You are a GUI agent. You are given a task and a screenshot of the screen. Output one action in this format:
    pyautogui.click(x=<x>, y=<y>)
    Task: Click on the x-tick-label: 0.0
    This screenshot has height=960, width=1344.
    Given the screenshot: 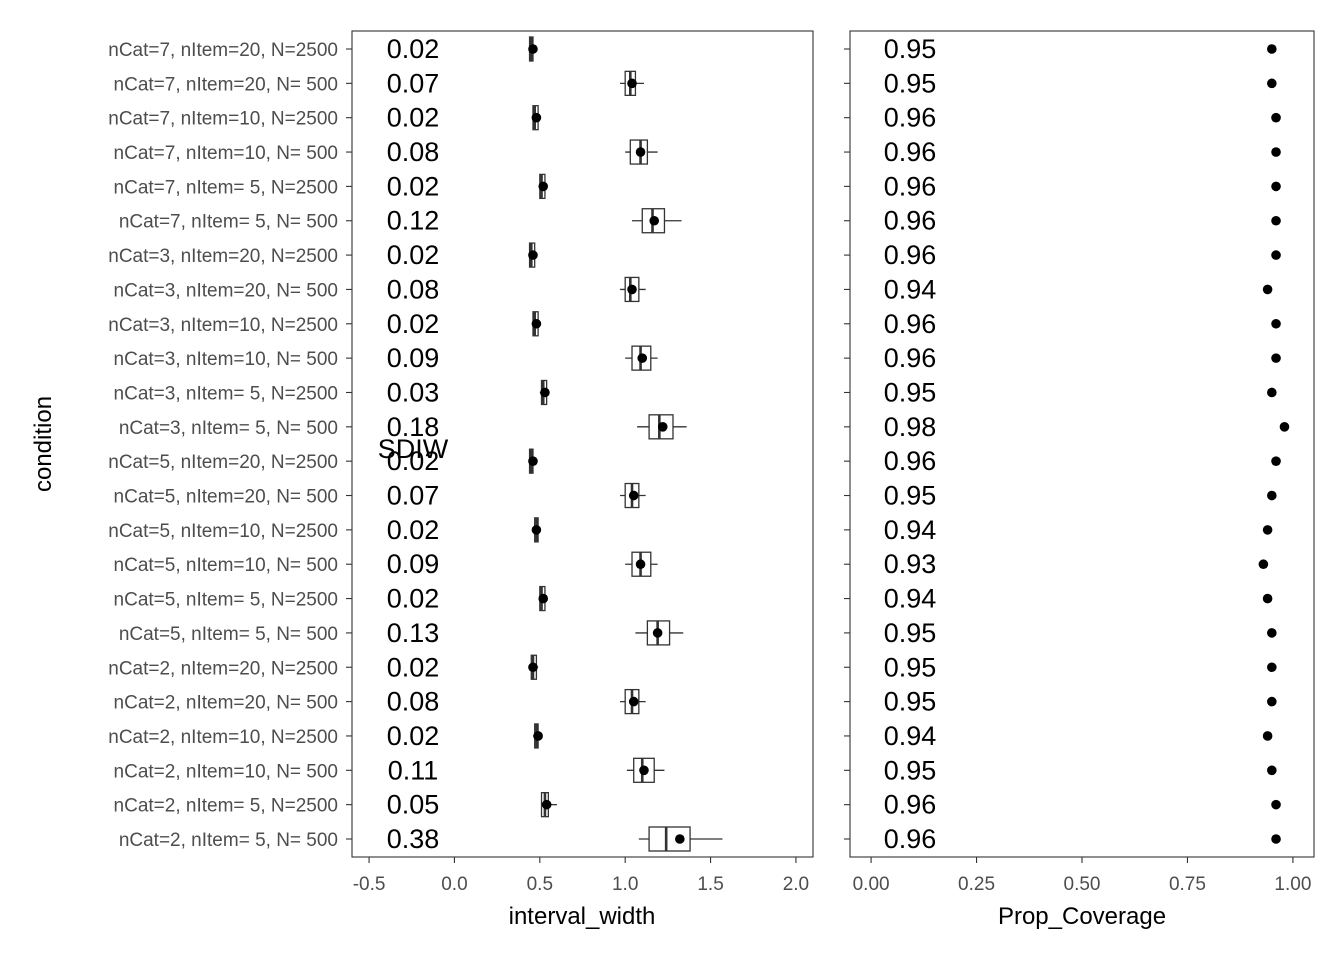 What is the action you would take?
    pyautogui.click(x=454, y=884)
    